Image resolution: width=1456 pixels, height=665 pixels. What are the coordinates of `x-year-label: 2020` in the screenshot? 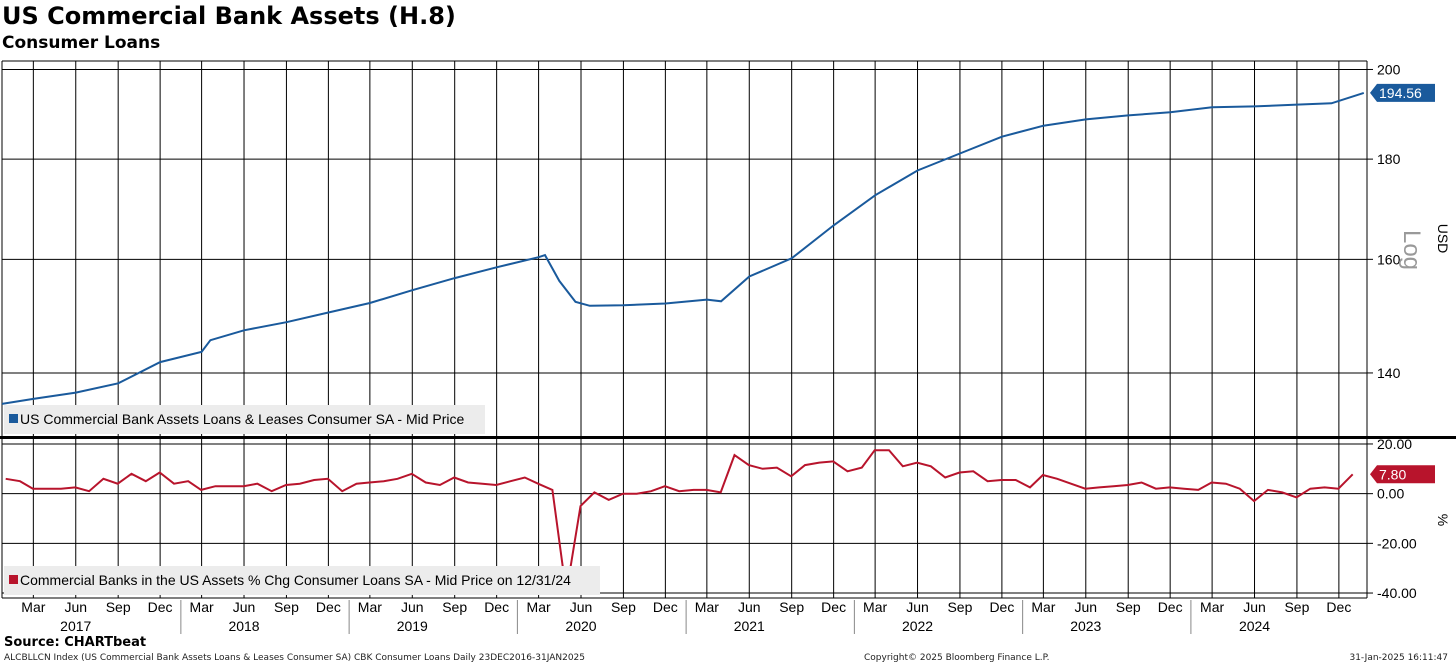 It's located at (580, 626).